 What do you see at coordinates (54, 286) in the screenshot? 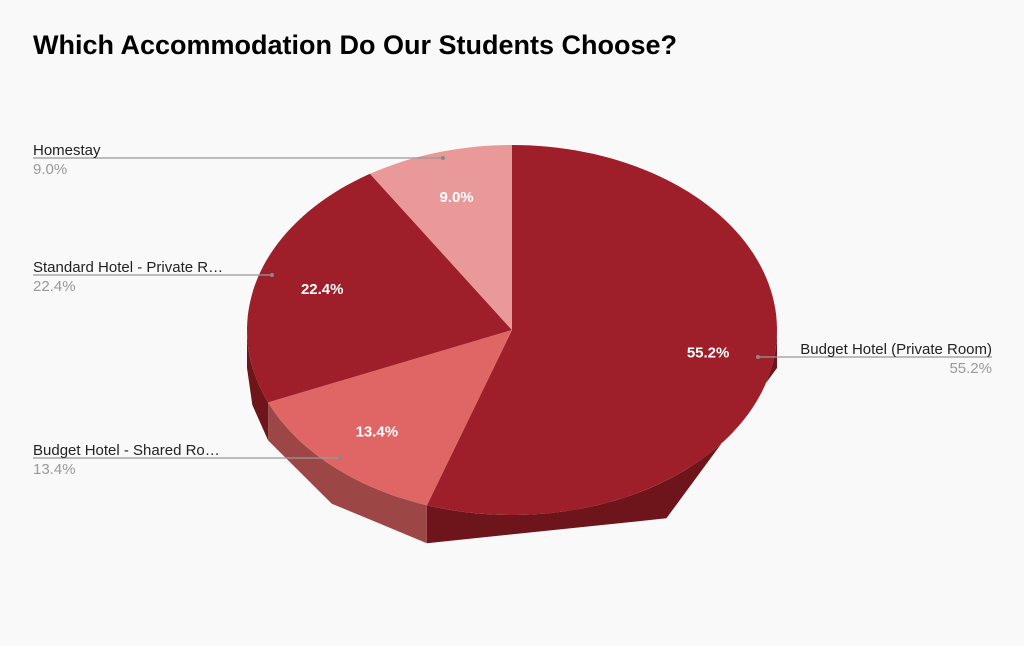
I see `slice-percent-label: 22.4%` at bounding box center [54, 286].